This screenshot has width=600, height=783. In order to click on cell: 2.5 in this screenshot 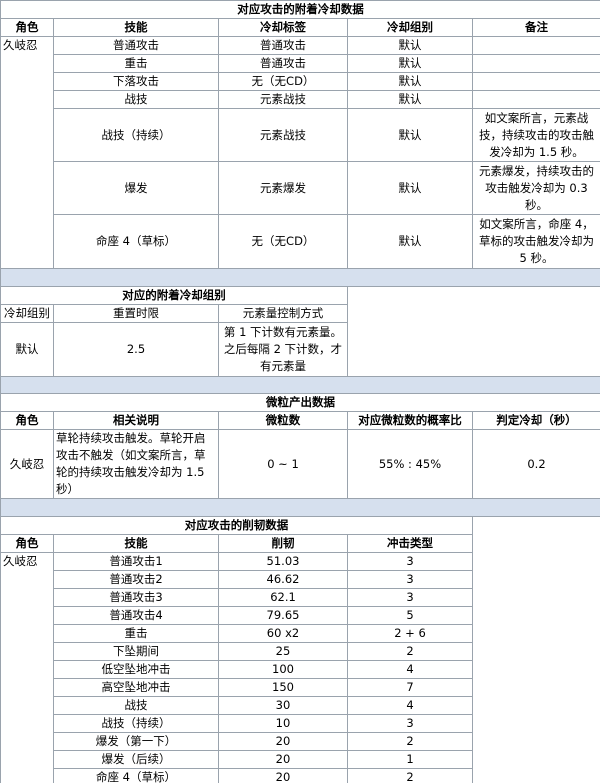, I will do `click(136, 349)`.